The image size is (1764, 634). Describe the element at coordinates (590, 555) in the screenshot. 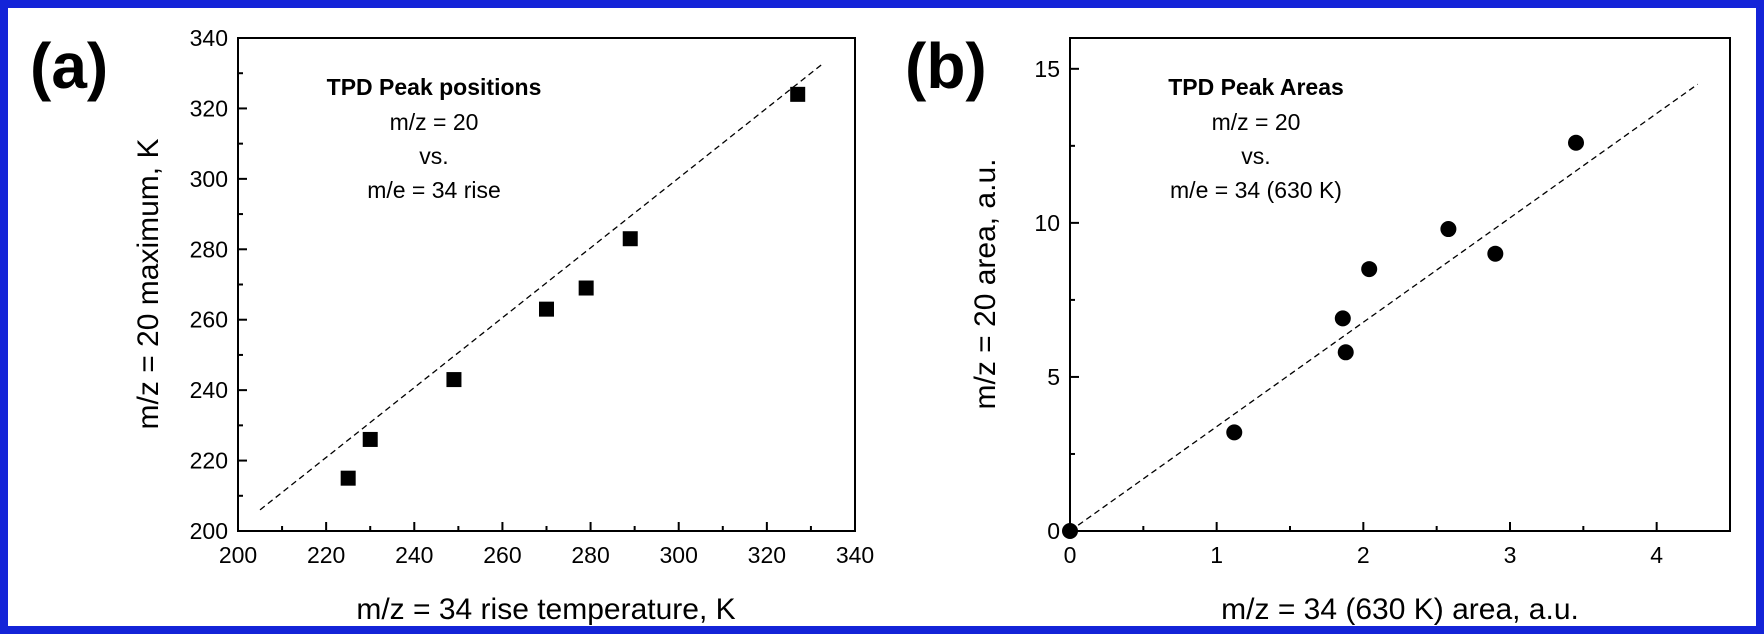

I see `panel-a-x-tick-label: 280` at that location.